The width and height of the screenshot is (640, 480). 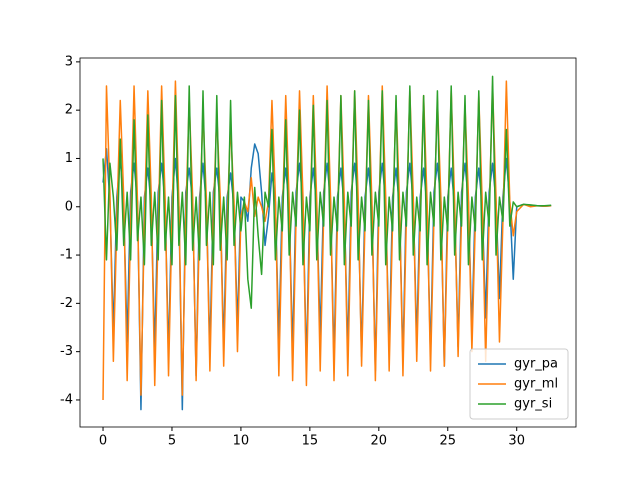 What do you see at coordinates (69, 158) in the screenshot?
I see `y-tick-label: 1` at bounding box center [69, 158].